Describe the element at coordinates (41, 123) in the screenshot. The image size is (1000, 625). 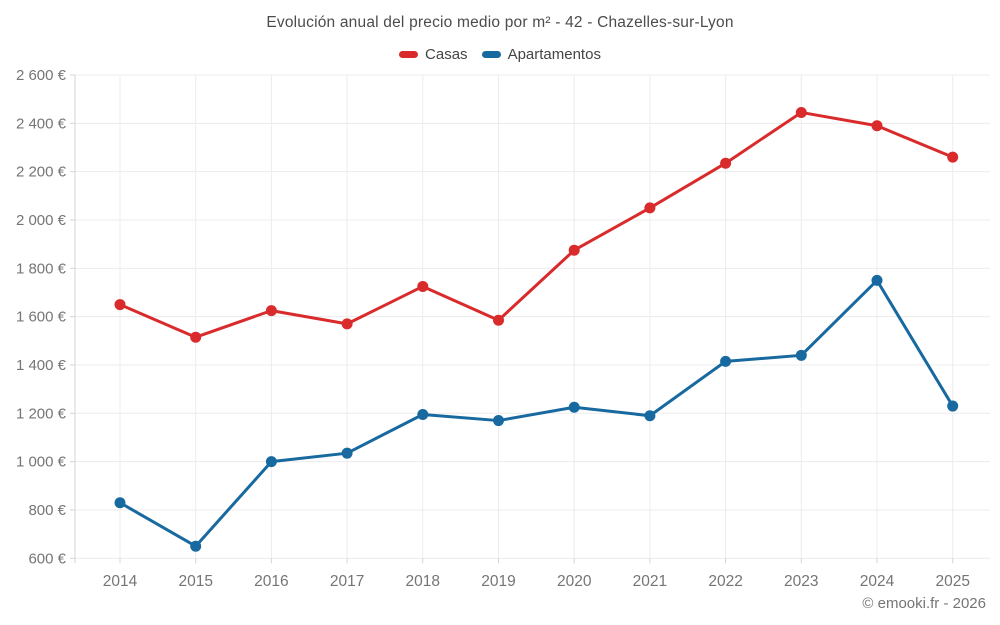
I see `y-tick-label-2400: 2 400 €` at that location.